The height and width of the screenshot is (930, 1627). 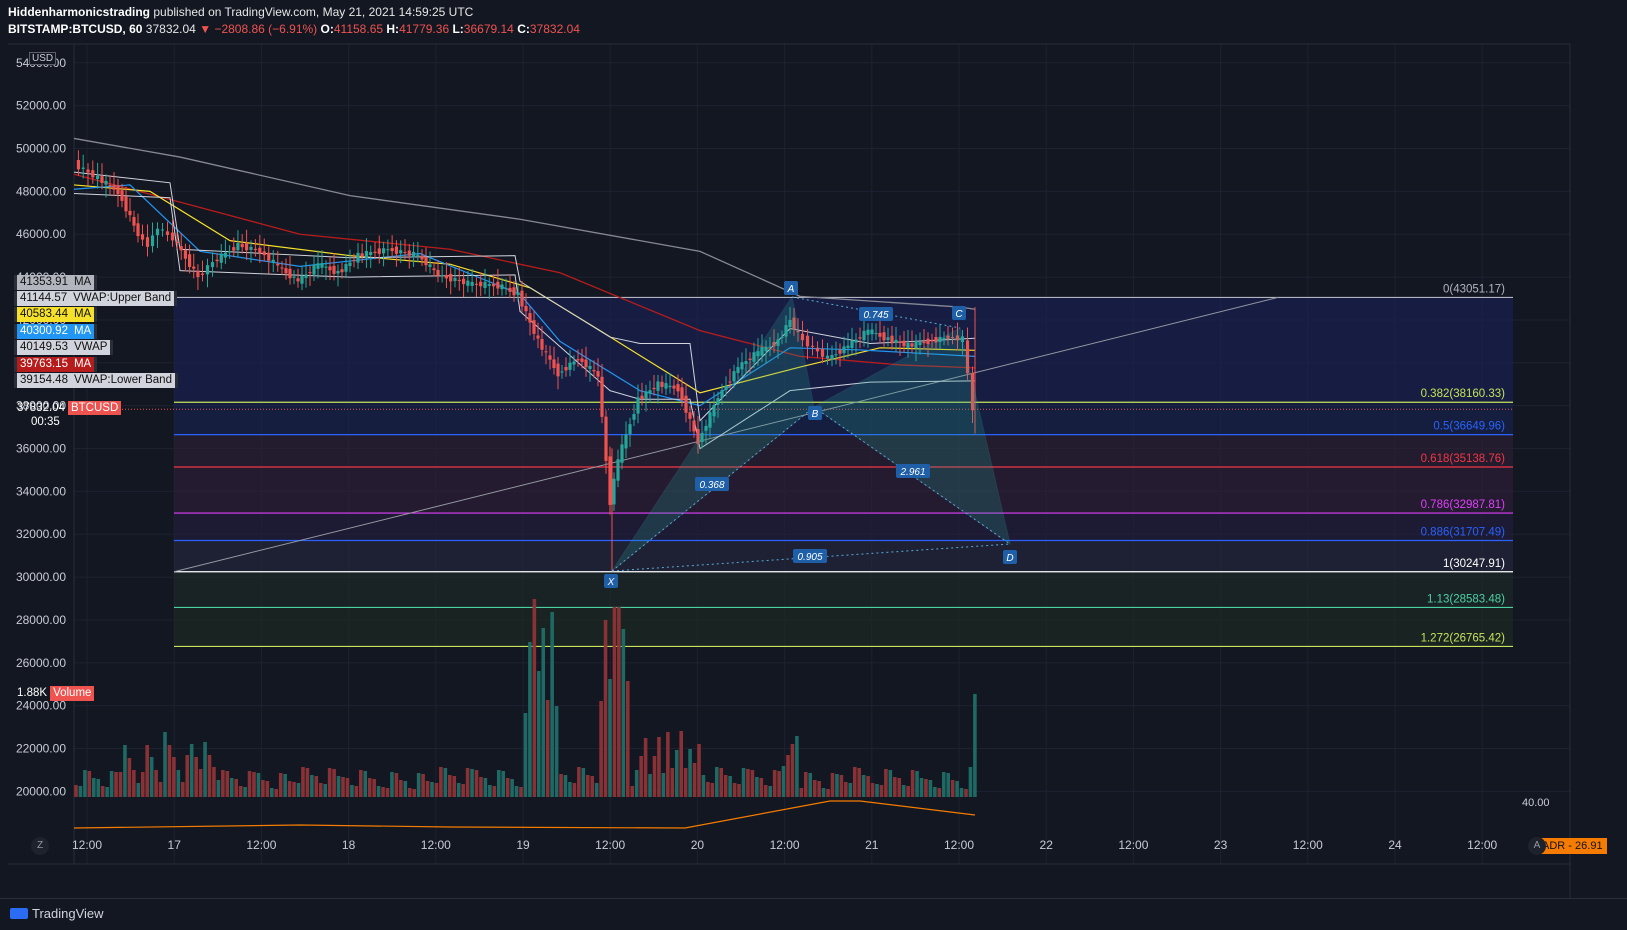 I want to click on tradingview-logo: TradingView, so click(x=57, y=913).